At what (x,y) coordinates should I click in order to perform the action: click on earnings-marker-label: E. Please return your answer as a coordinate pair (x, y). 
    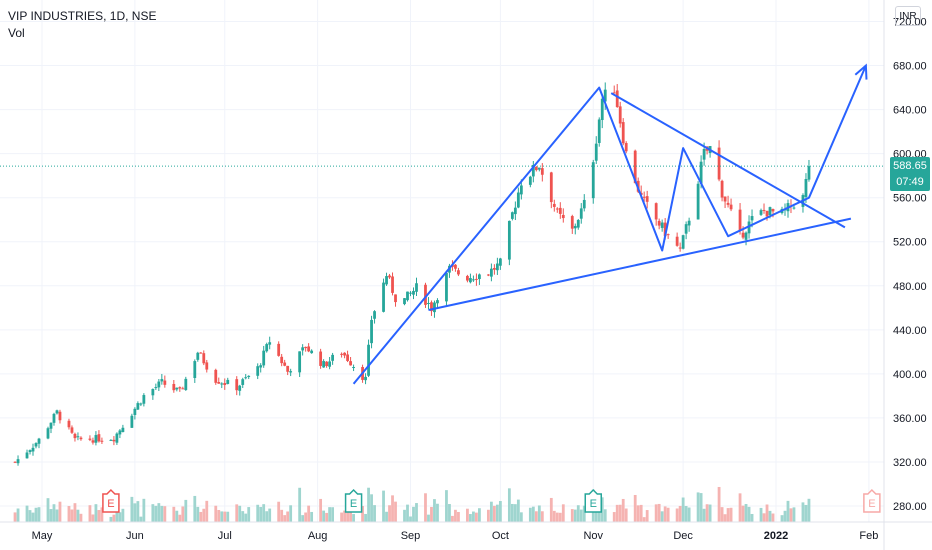
    Looking at the image, I should click on (593, 504).